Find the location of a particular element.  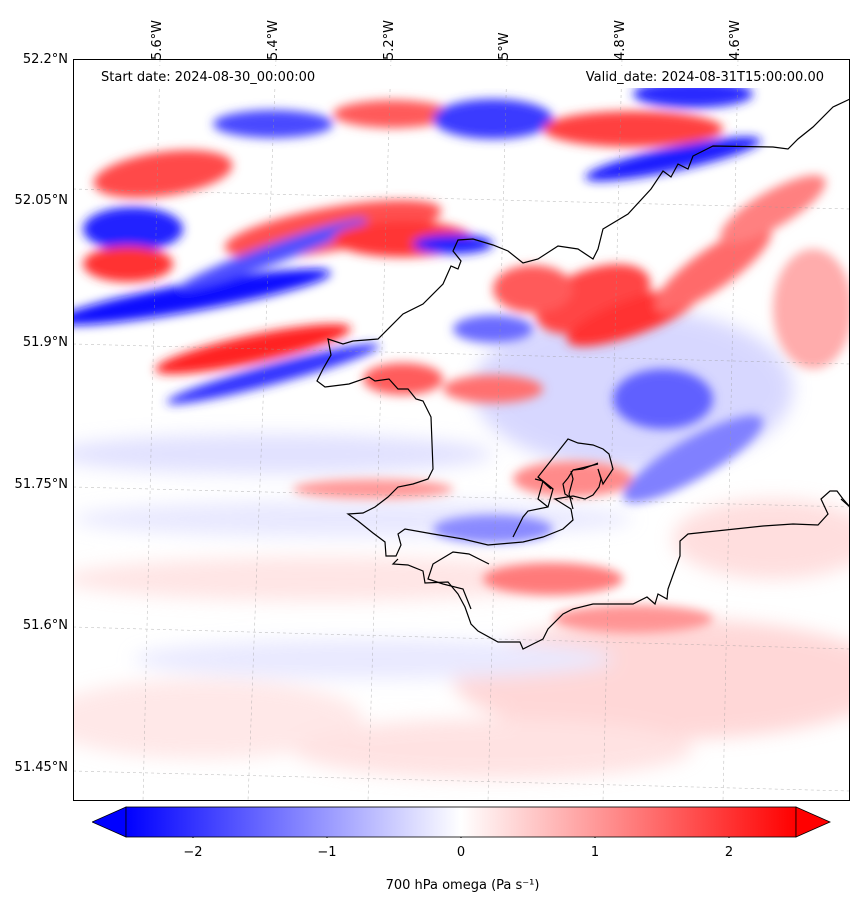

lat-tick-label: 52.05°N is located at coordinates (41, 200).